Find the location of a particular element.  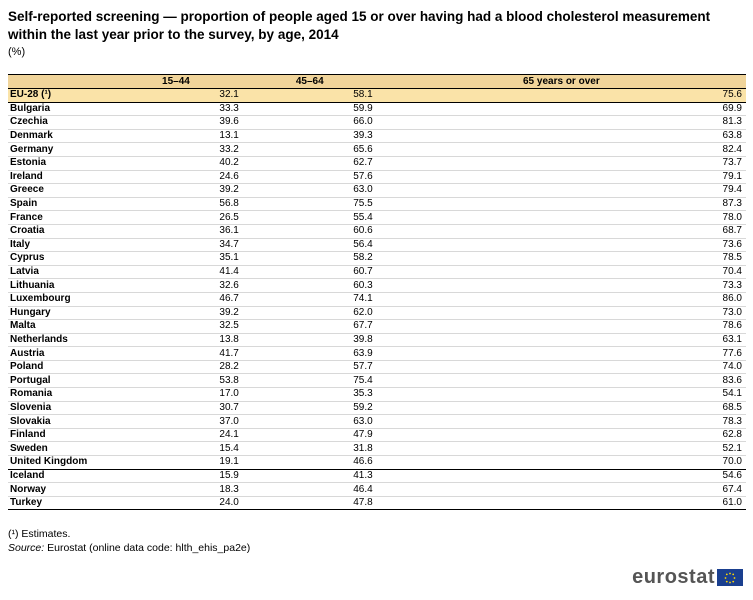

row-value: 81.3 is located at coordinates (561, 122).